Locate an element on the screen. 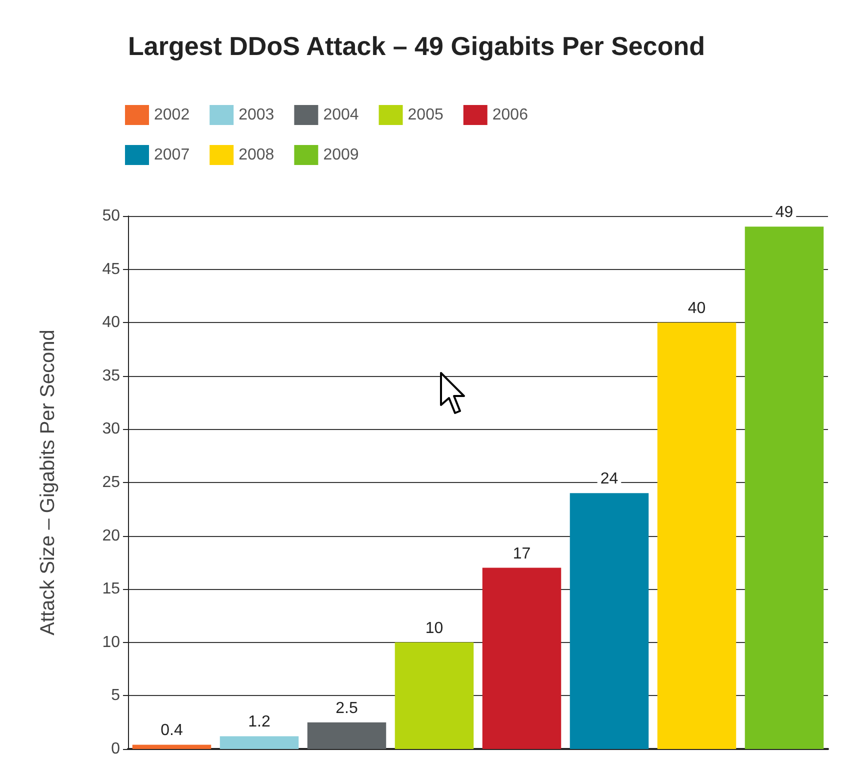  legend-label: 2009 is located at coordinates (341, 155).